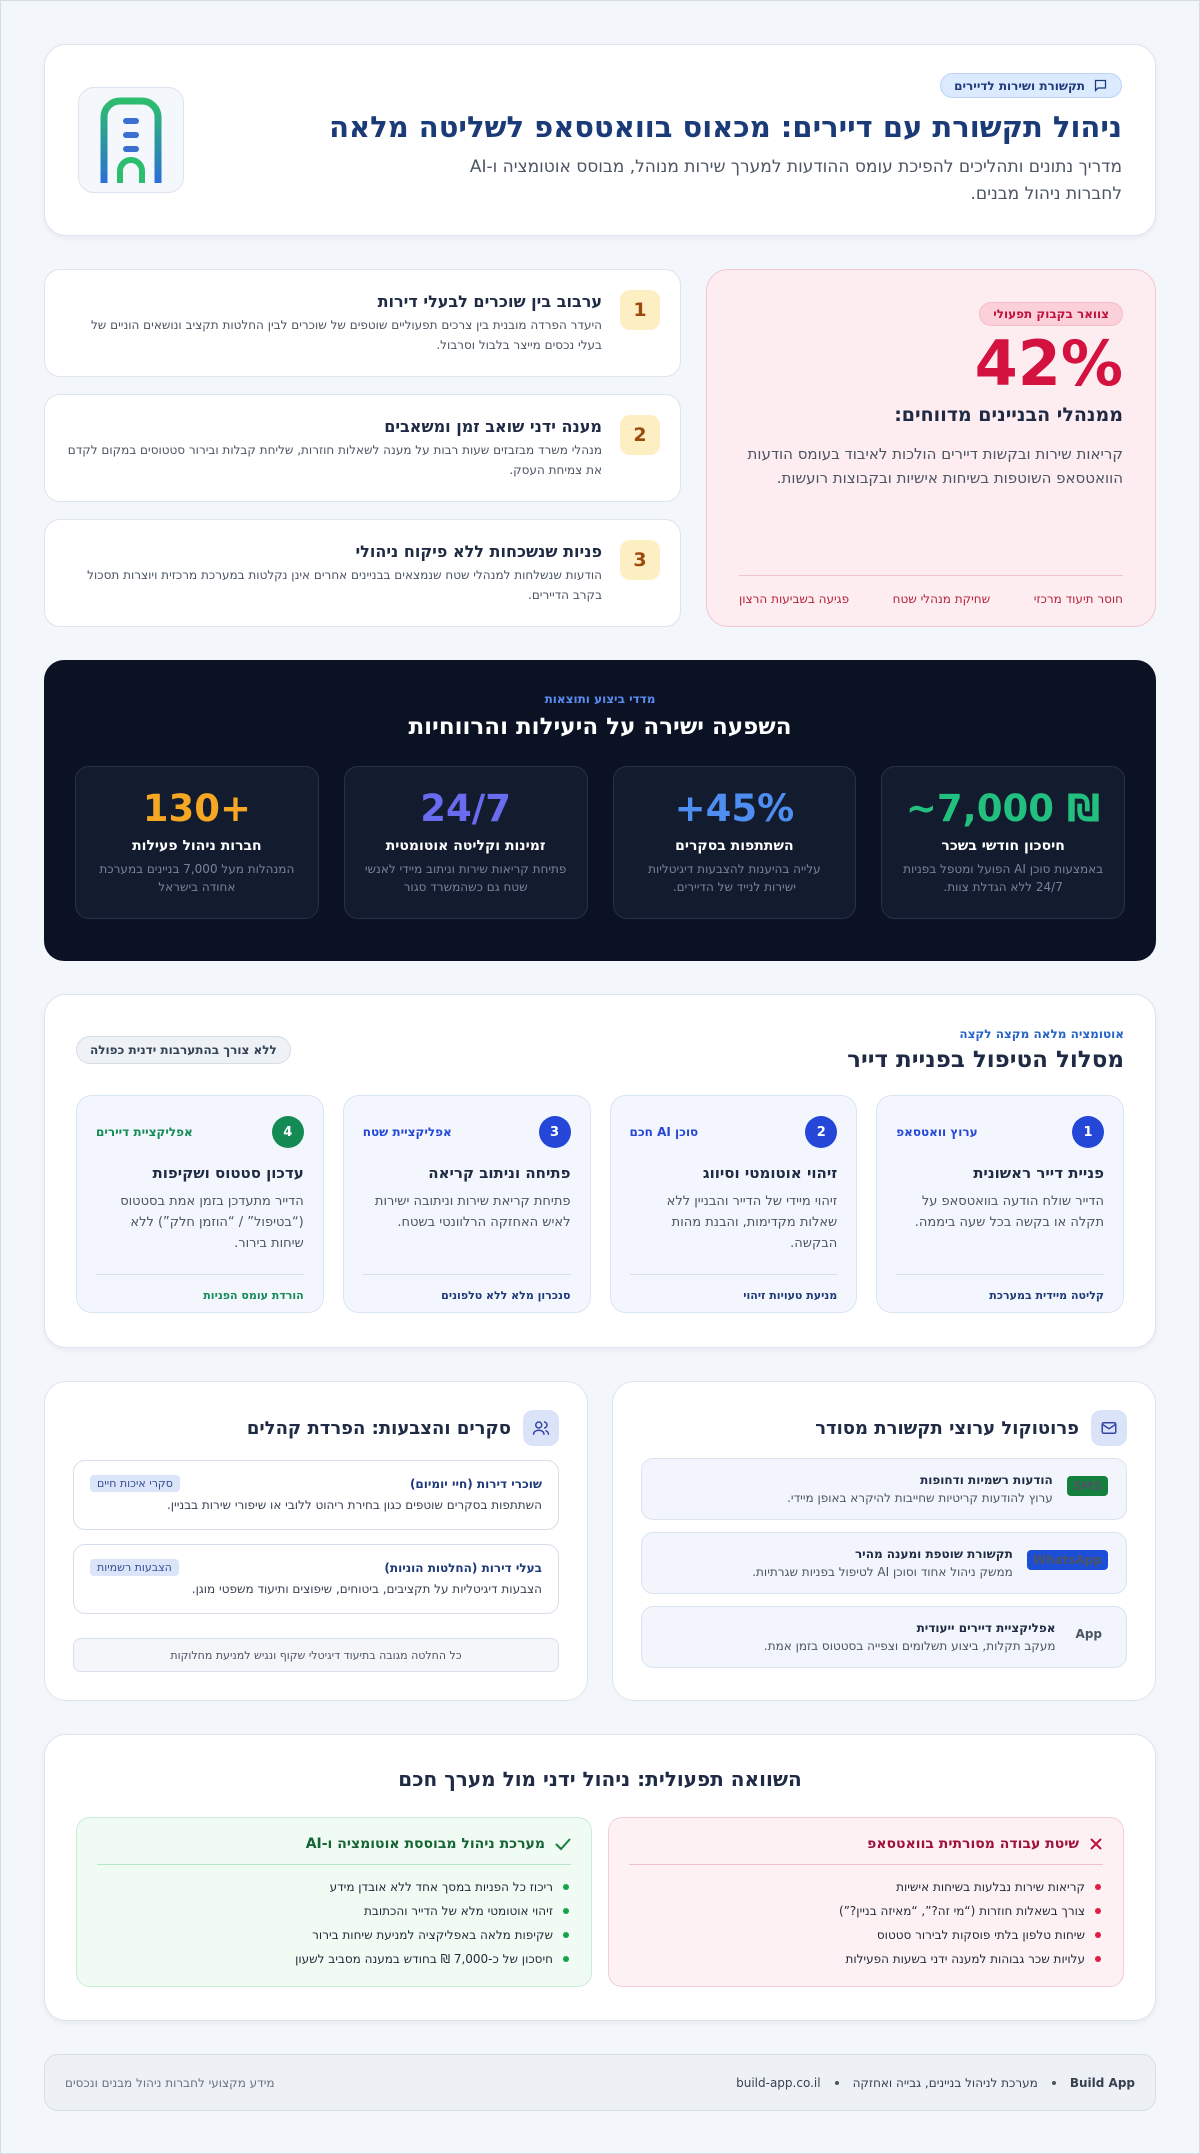 The height and width of the screenshot is (2154, 1200). Describe the element at coordinates (478, 551) in the screenshot. I see `problem-title: פניות שנשכחות ללא פיקוח ניהולי` at that location.